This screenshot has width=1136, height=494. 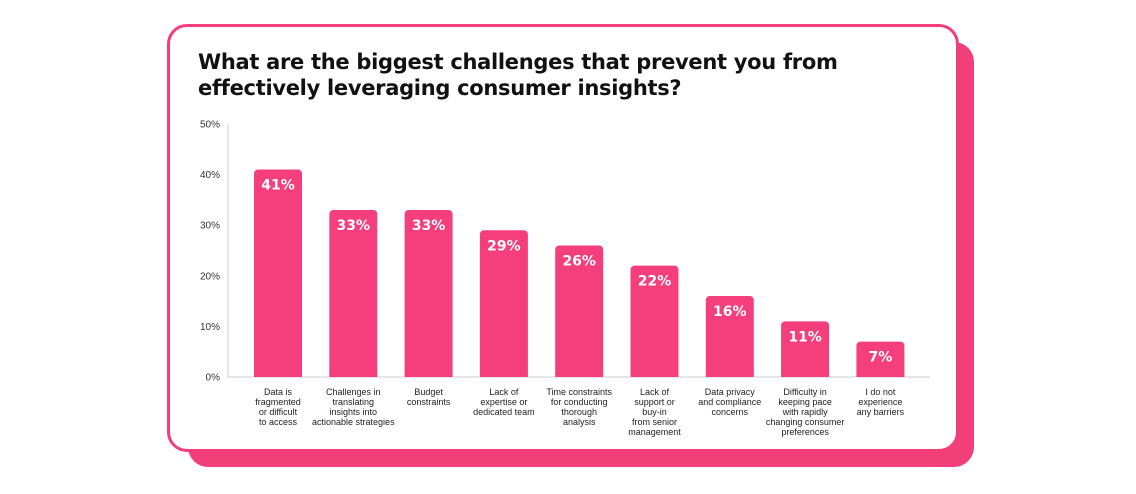 I want to click on x-category-label: Data is fragmented or difficult to access, so click(x=278, y=407).